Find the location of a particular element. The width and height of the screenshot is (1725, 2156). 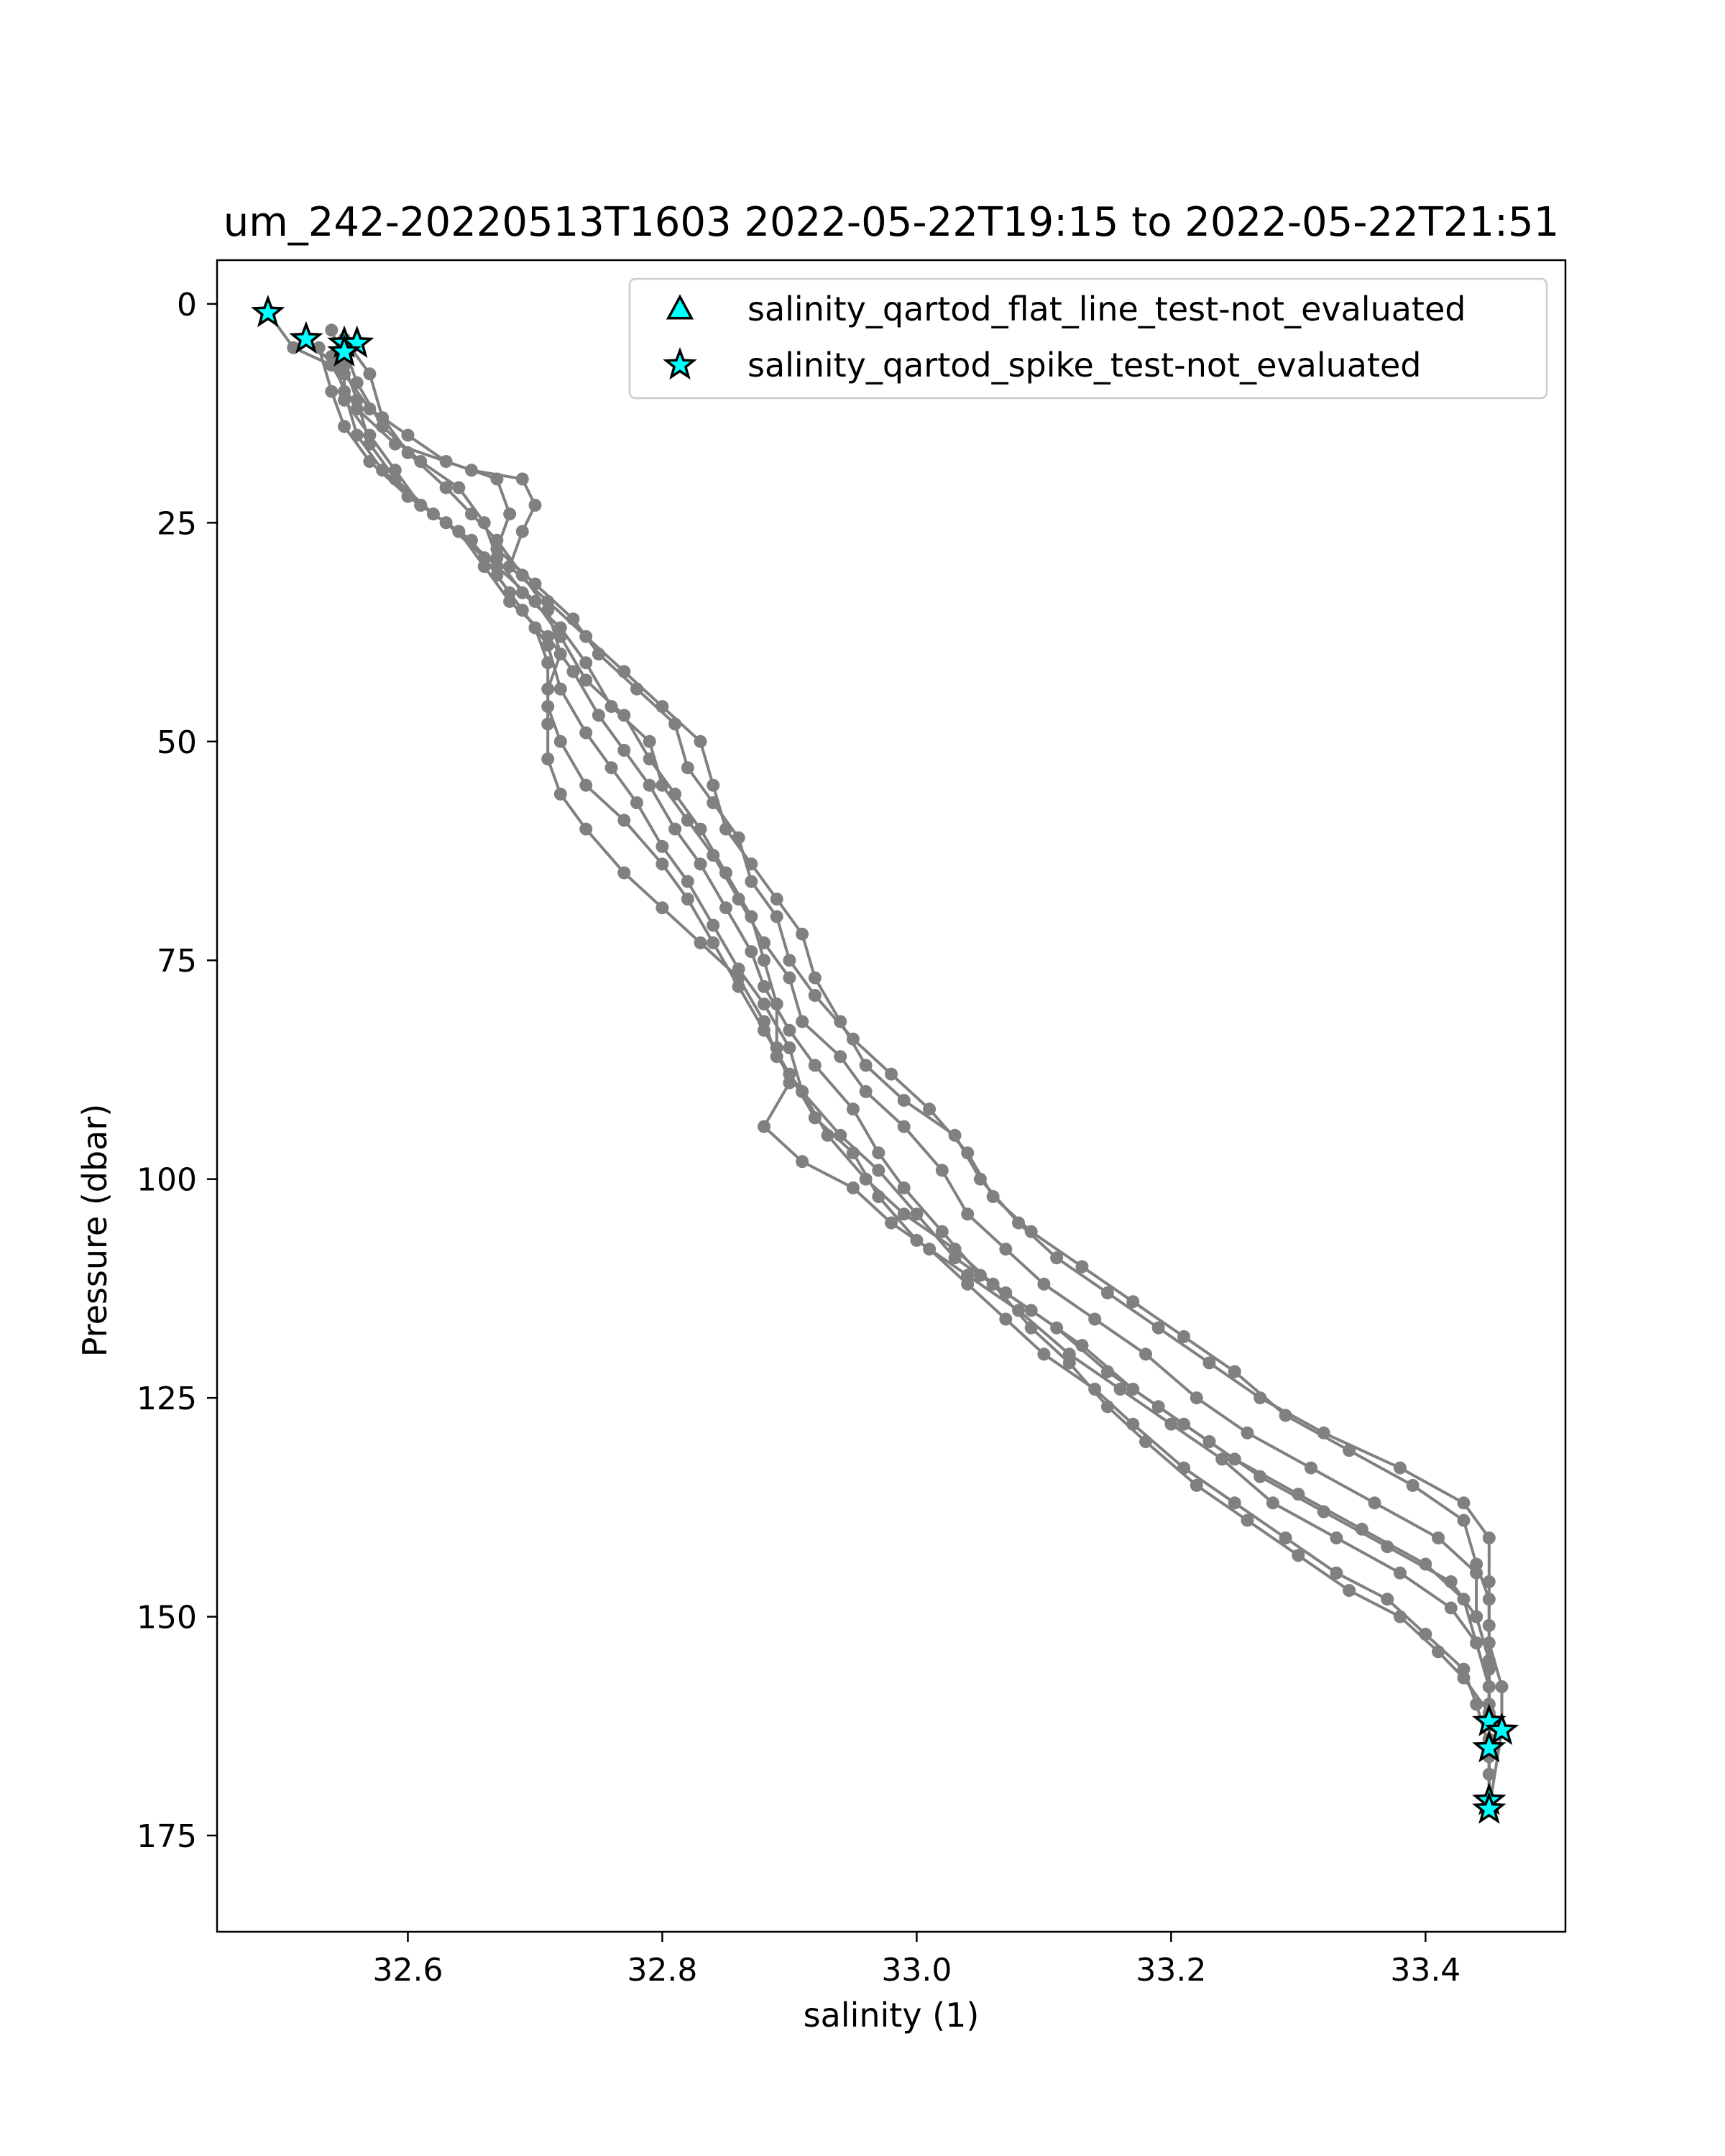

y-axis-label: Pressure (dbar) is located at coordinates (94, 1230).